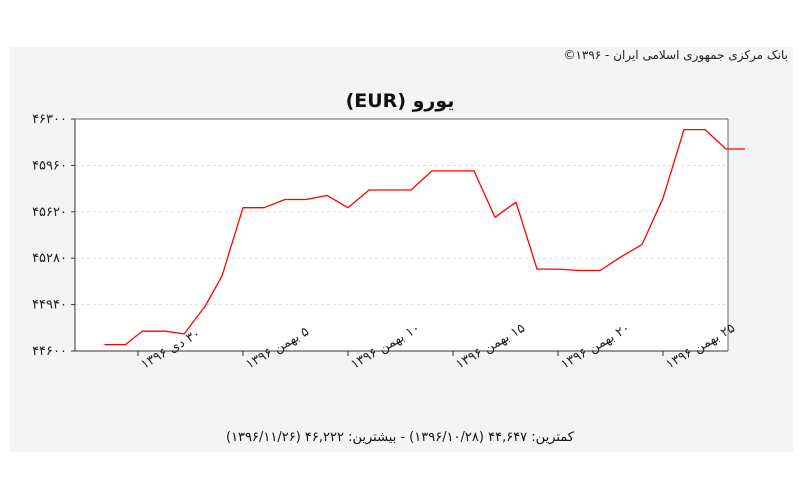  I want to click on y-tick-label: ۴۶۳۰۰, so click(49, 119).